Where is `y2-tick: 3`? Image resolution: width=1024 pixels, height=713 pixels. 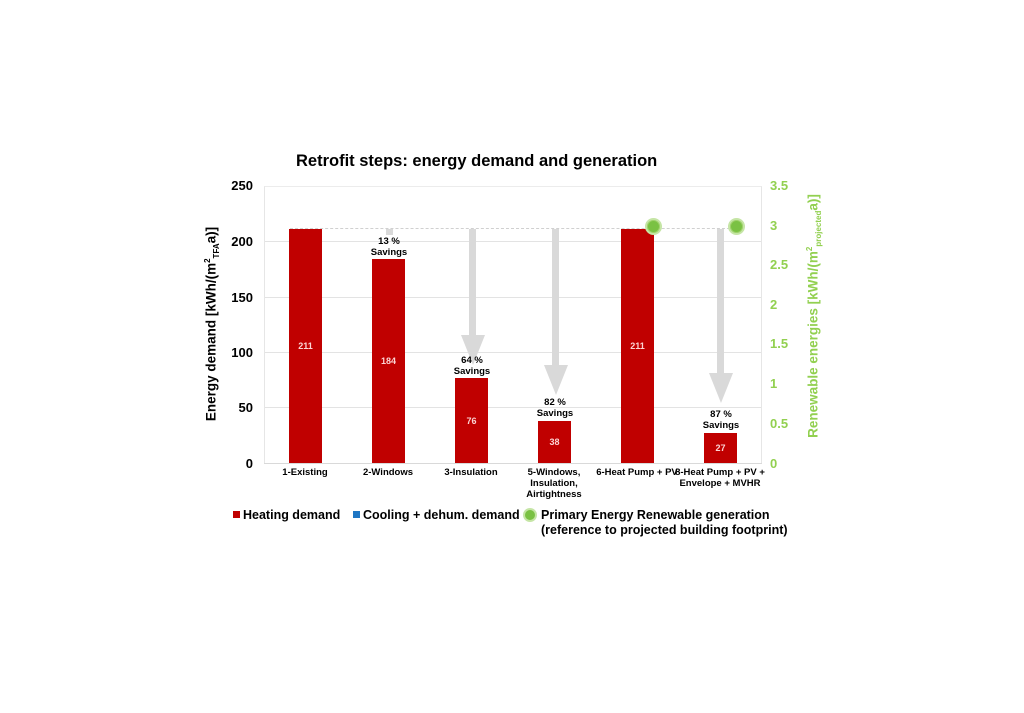 y2-tick: 3 is located at coordinates (774, 225).